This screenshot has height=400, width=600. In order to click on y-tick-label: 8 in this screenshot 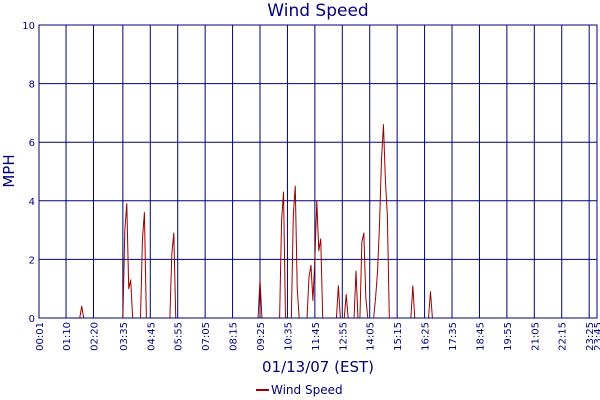, I will do `click(32, 85)`.